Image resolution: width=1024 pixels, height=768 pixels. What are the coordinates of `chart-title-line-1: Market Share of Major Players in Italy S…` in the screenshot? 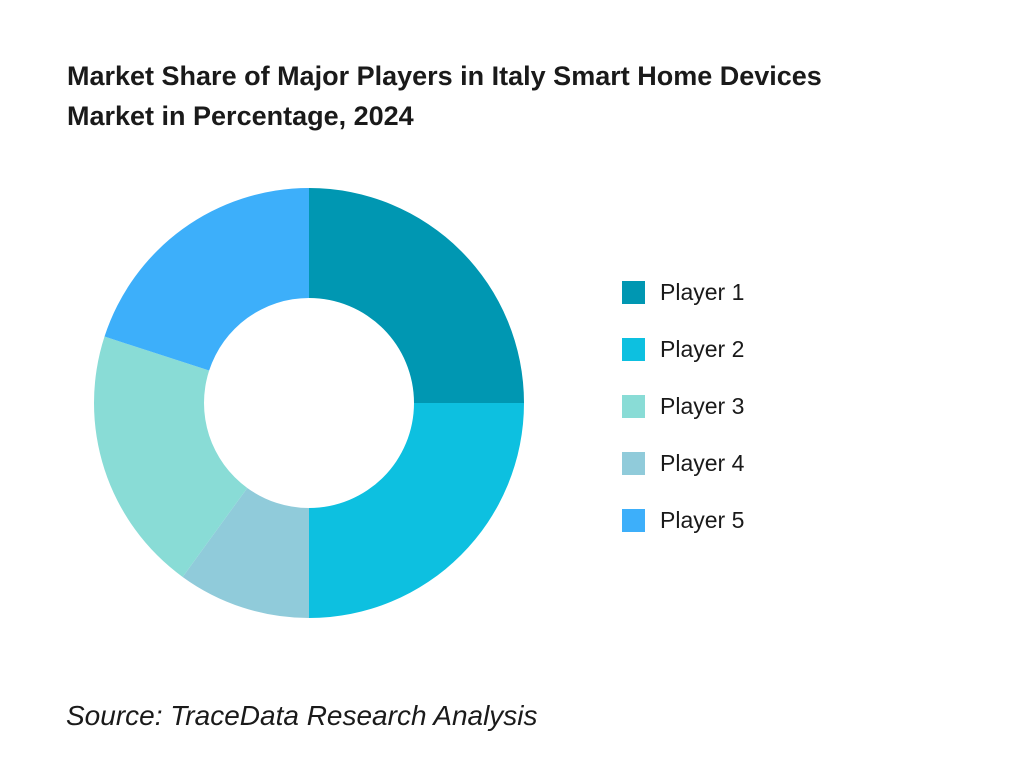 It's located at (444, 76).